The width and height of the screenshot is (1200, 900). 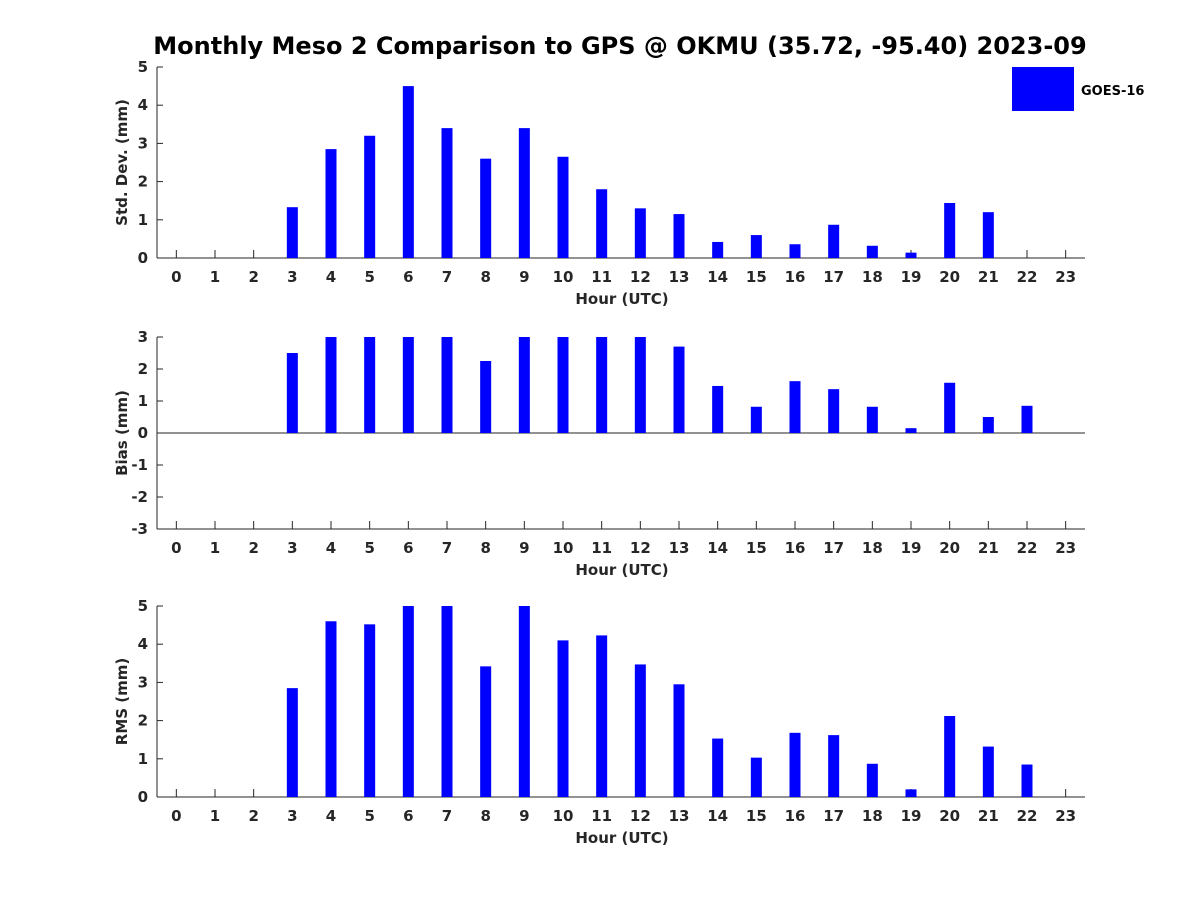 I want to click on x-tick-label: 13, so click(x=679, y=816).